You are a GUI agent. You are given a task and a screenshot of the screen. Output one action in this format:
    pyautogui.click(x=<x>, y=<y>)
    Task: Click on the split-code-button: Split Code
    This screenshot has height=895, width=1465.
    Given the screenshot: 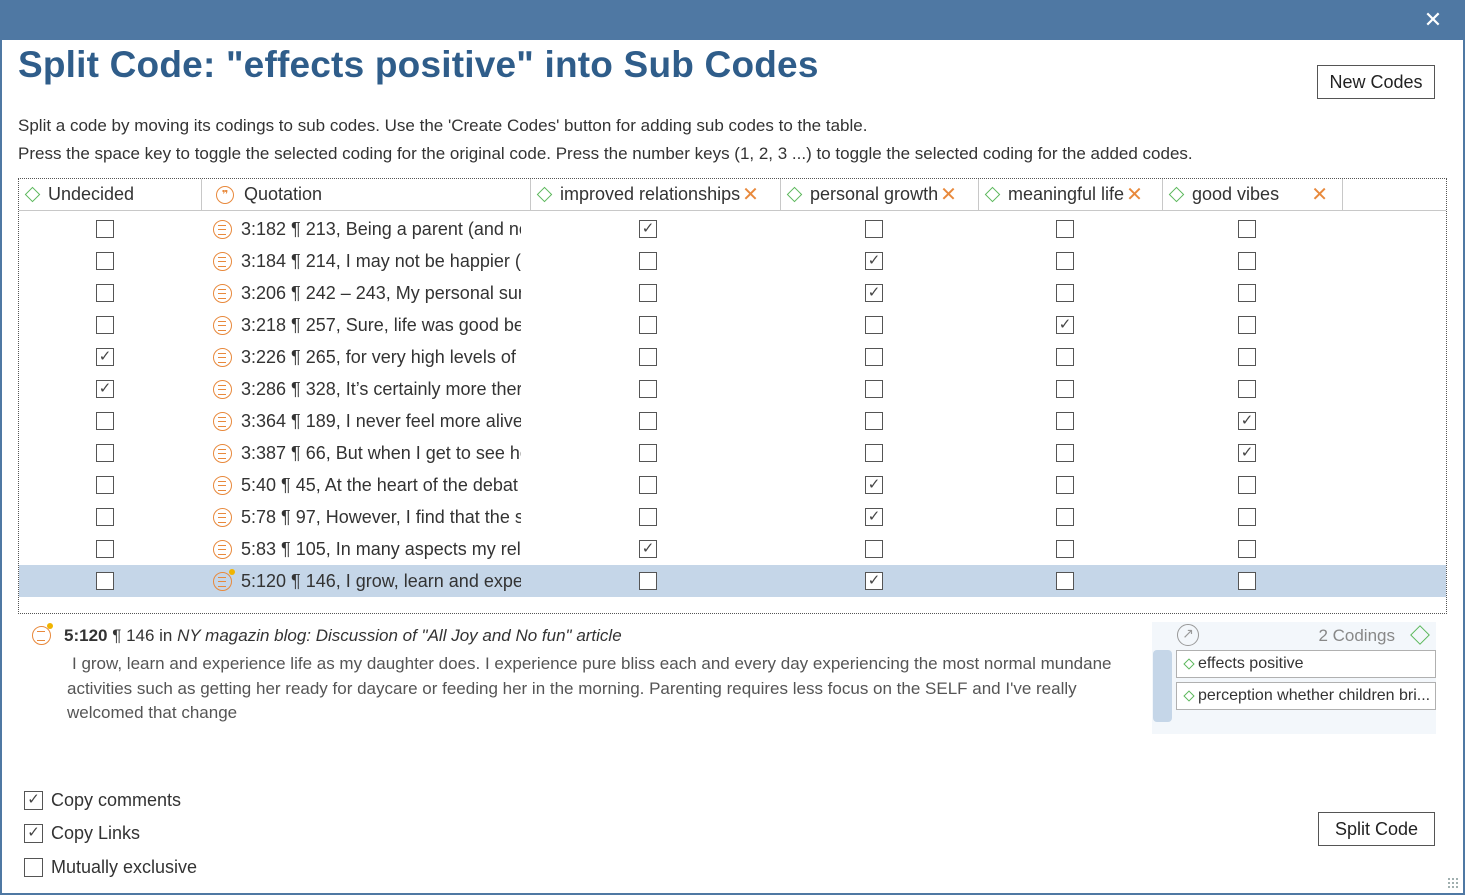 What is the action you would take?
    pyautogui.click(x=1376, y=829)
    